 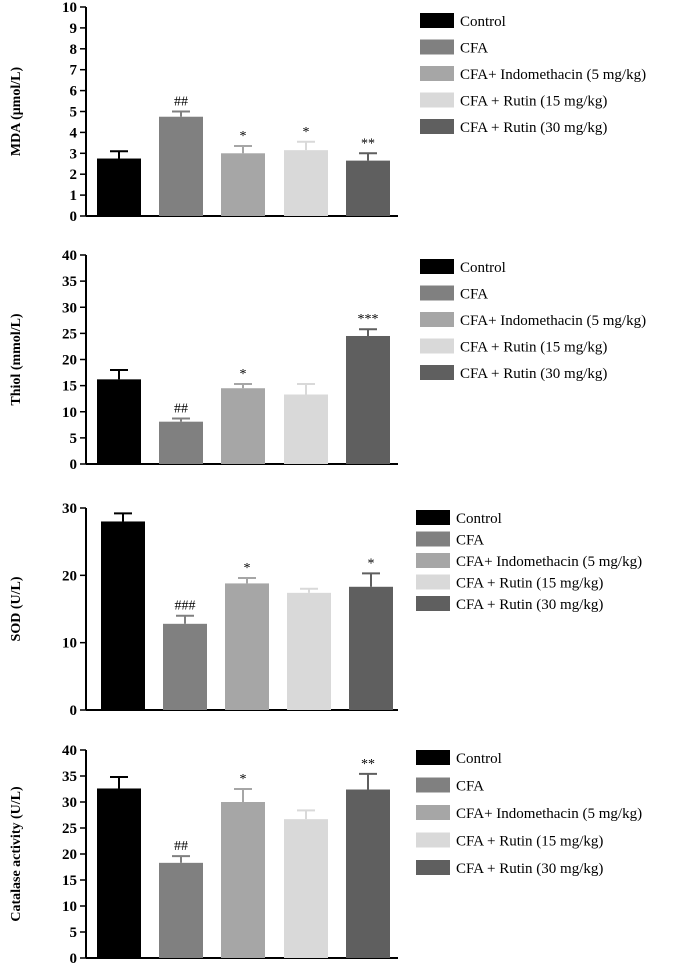 What do you see at coordinates (16, 854) in the screenshot?
I see `y-axis-title: Catalase activity (U/L)` at bounding box center [16, 854].